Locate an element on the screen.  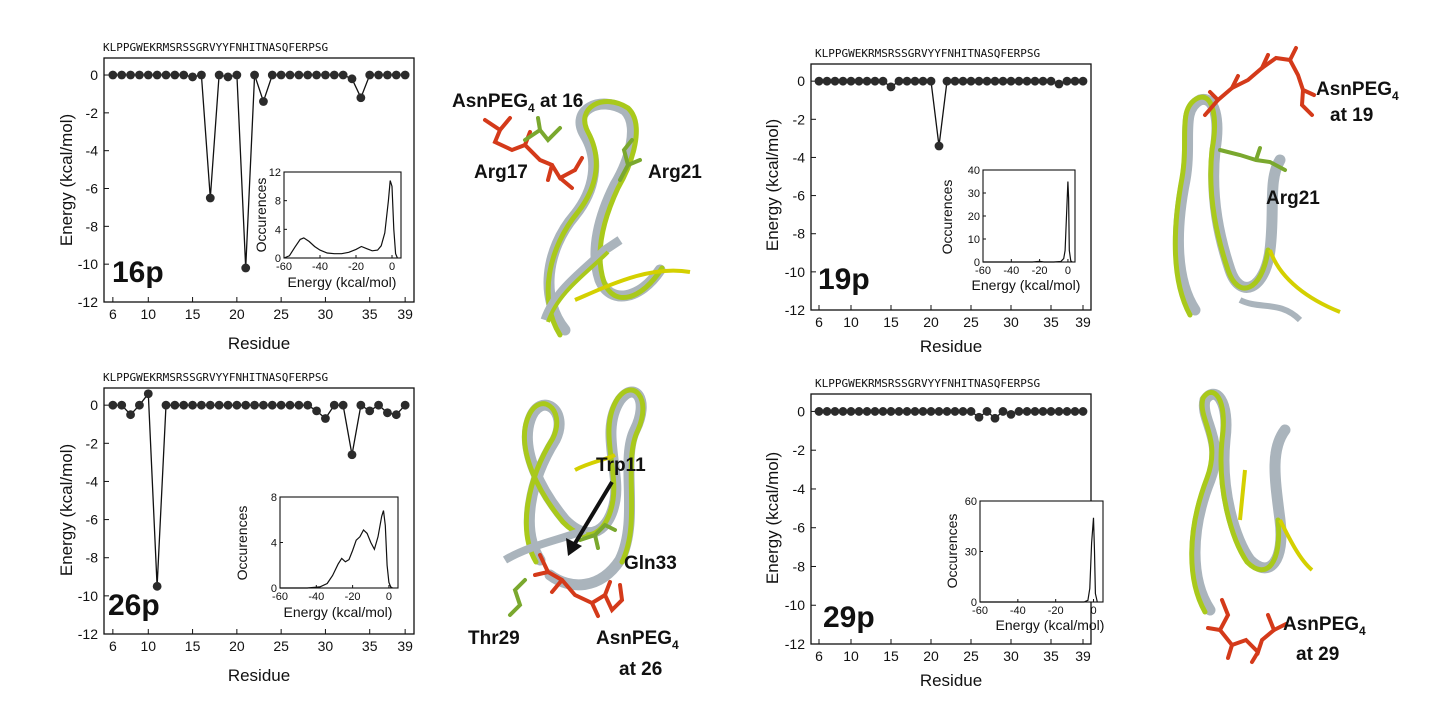
label-at-29: at 29 is located at coordinates (1317, 654).